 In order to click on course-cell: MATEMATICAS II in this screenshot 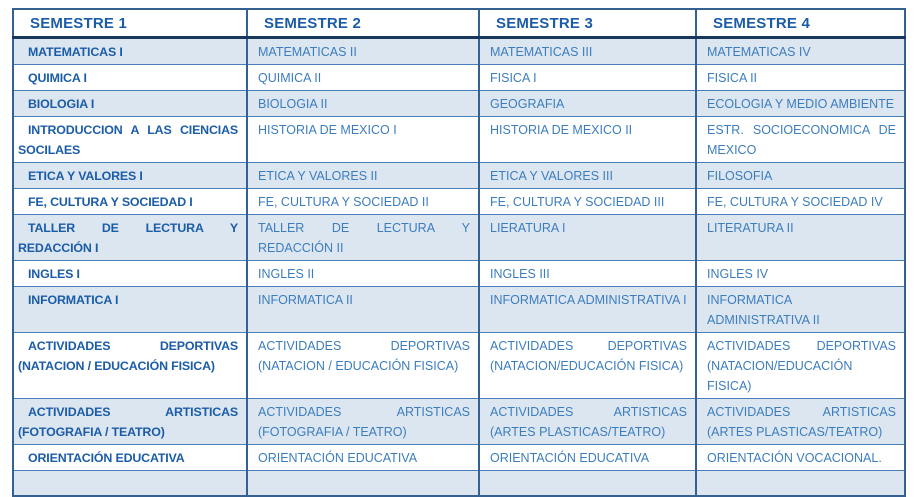, I will do `click(363, 51)`.